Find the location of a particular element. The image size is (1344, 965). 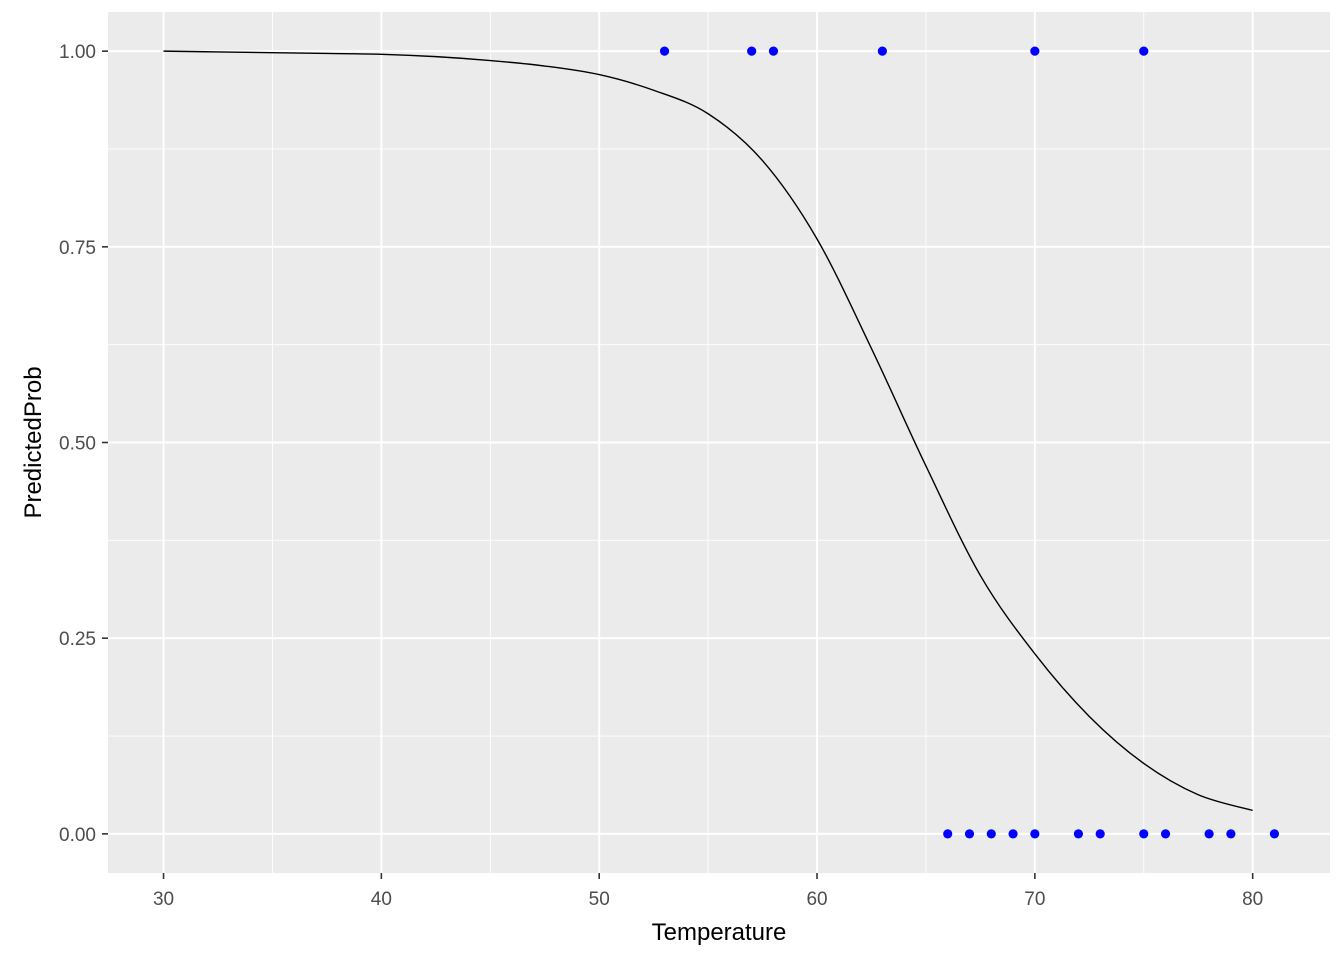

y-tick-label: 1.00 is located at coordinates (77, 52).